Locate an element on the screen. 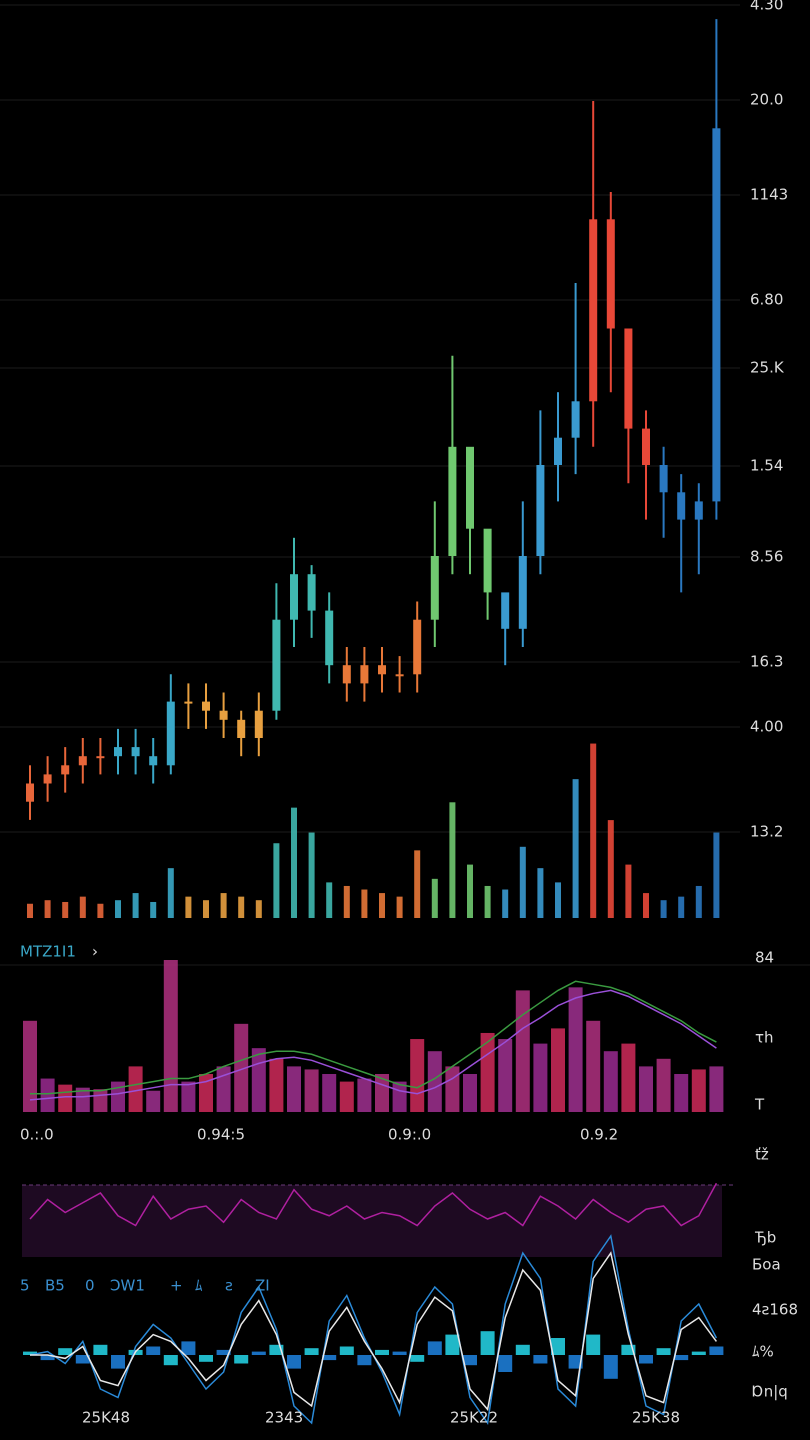 The image size is (810, 1440). x-axis-label: 0.94:5 is located at coordinates (221, 1135).